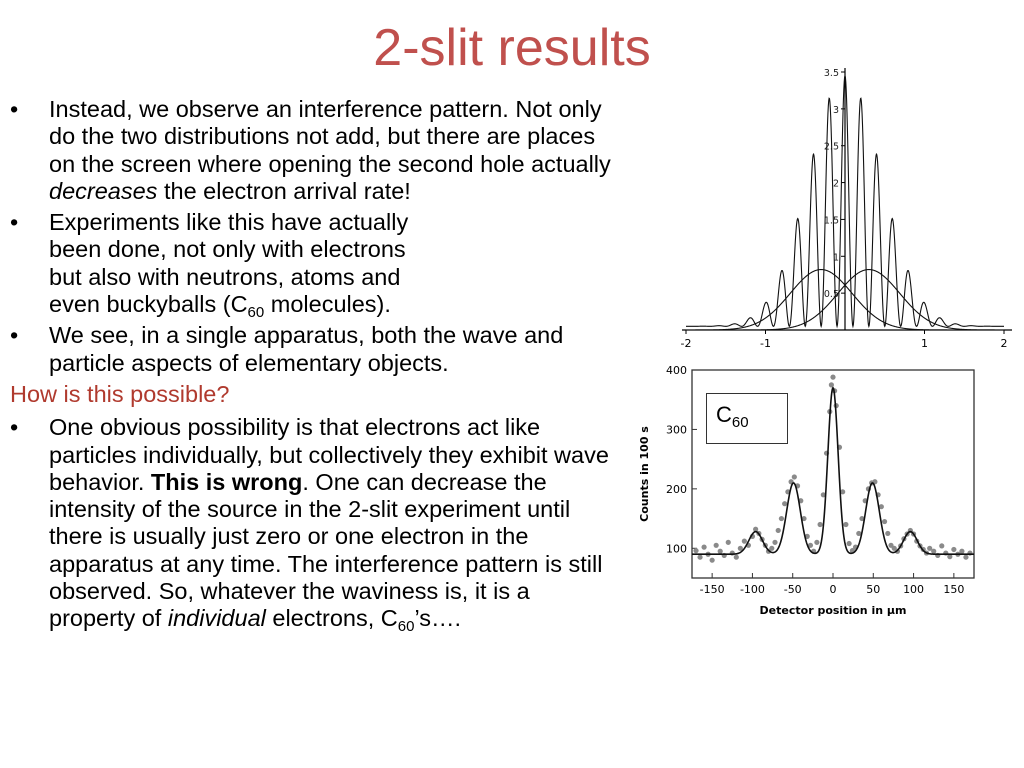 This screenshot has height=768, width=1024. Describe the element at coordinates (712, 589) in the screenshot. I see `x-tick-label: -150` at that location.